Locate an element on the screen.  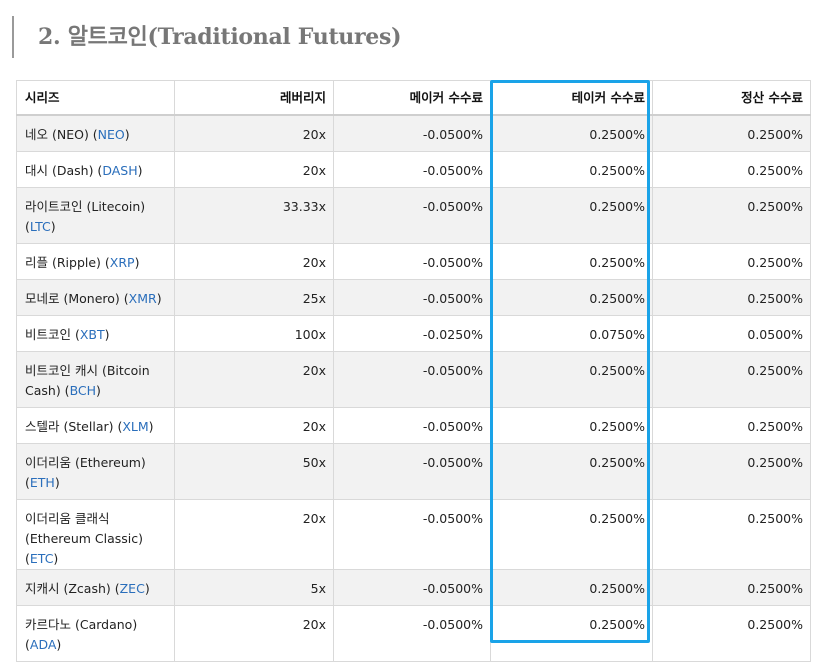
series-name: 대시 (Dash) ( is located at coordinates (64, 170).